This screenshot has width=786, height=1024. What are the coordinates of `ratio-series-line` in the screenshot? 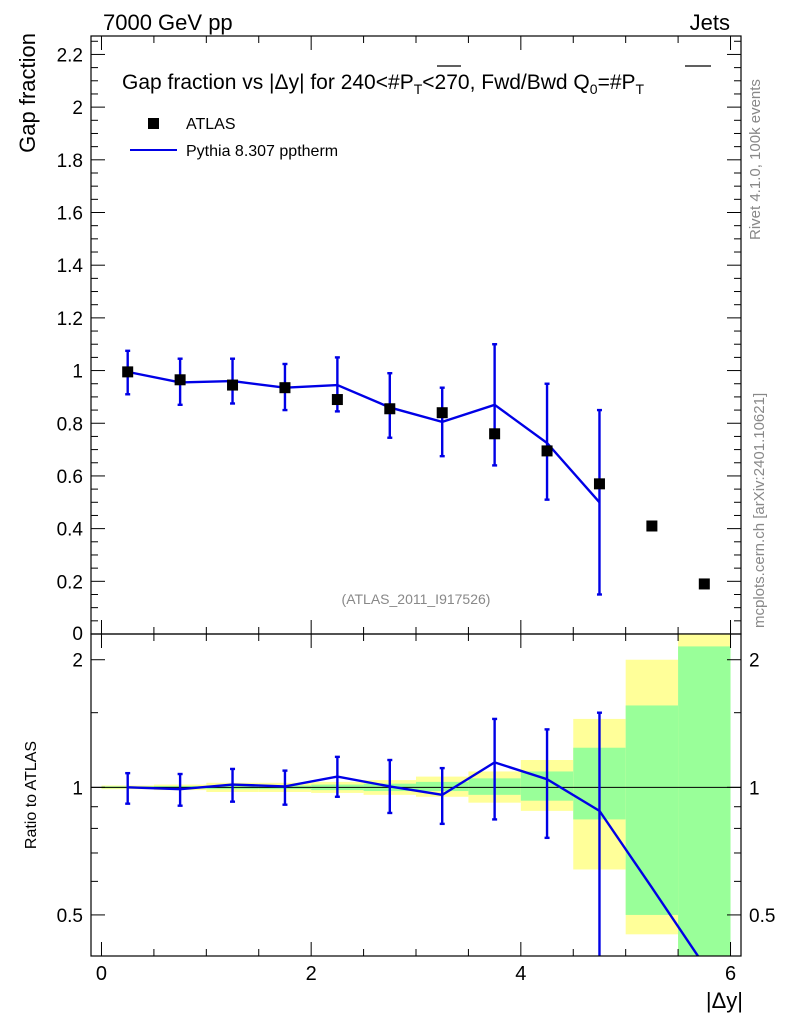 It's located at (413, 858).